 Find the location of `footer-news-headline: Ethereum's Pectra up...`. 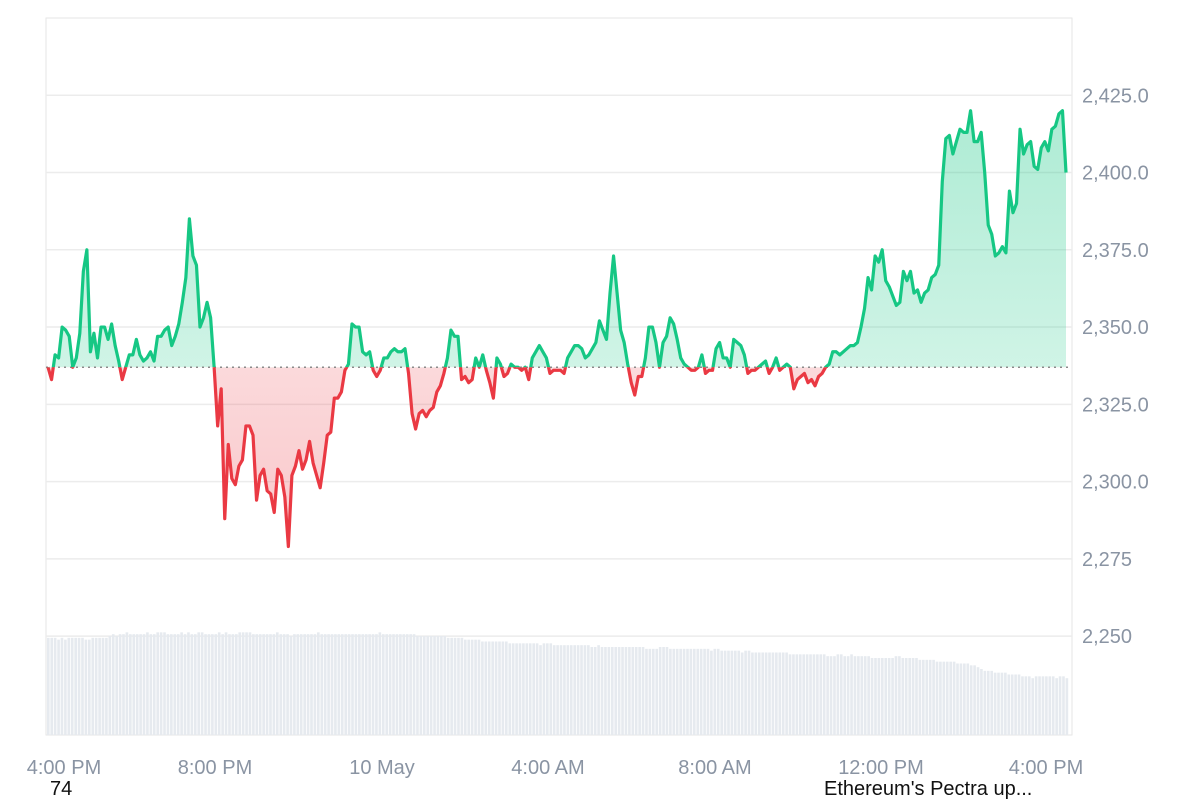

footer-news-headline: Ethereum's Pectra up... is located at coordinates (928, 789).